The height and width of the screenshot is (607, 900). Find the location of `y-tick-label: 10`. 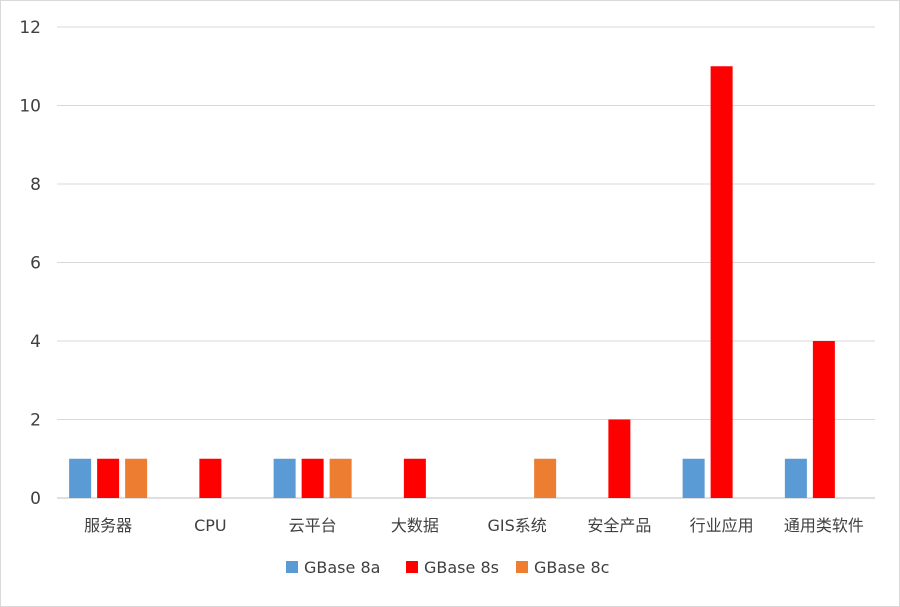

y-tick-label: 10 is located at coordinates (30, 107).